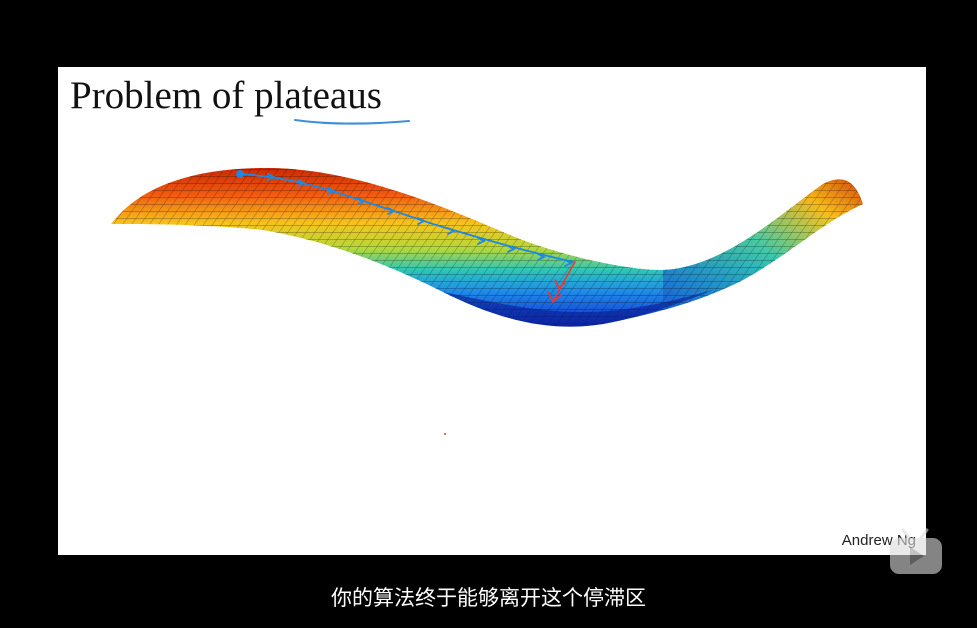 The height and width of the screenshot is (628, 977). What do you see at coordinates (352, 122) in the screenshot?
I see `title-underline-annotation` at bounding box center [352, 122].